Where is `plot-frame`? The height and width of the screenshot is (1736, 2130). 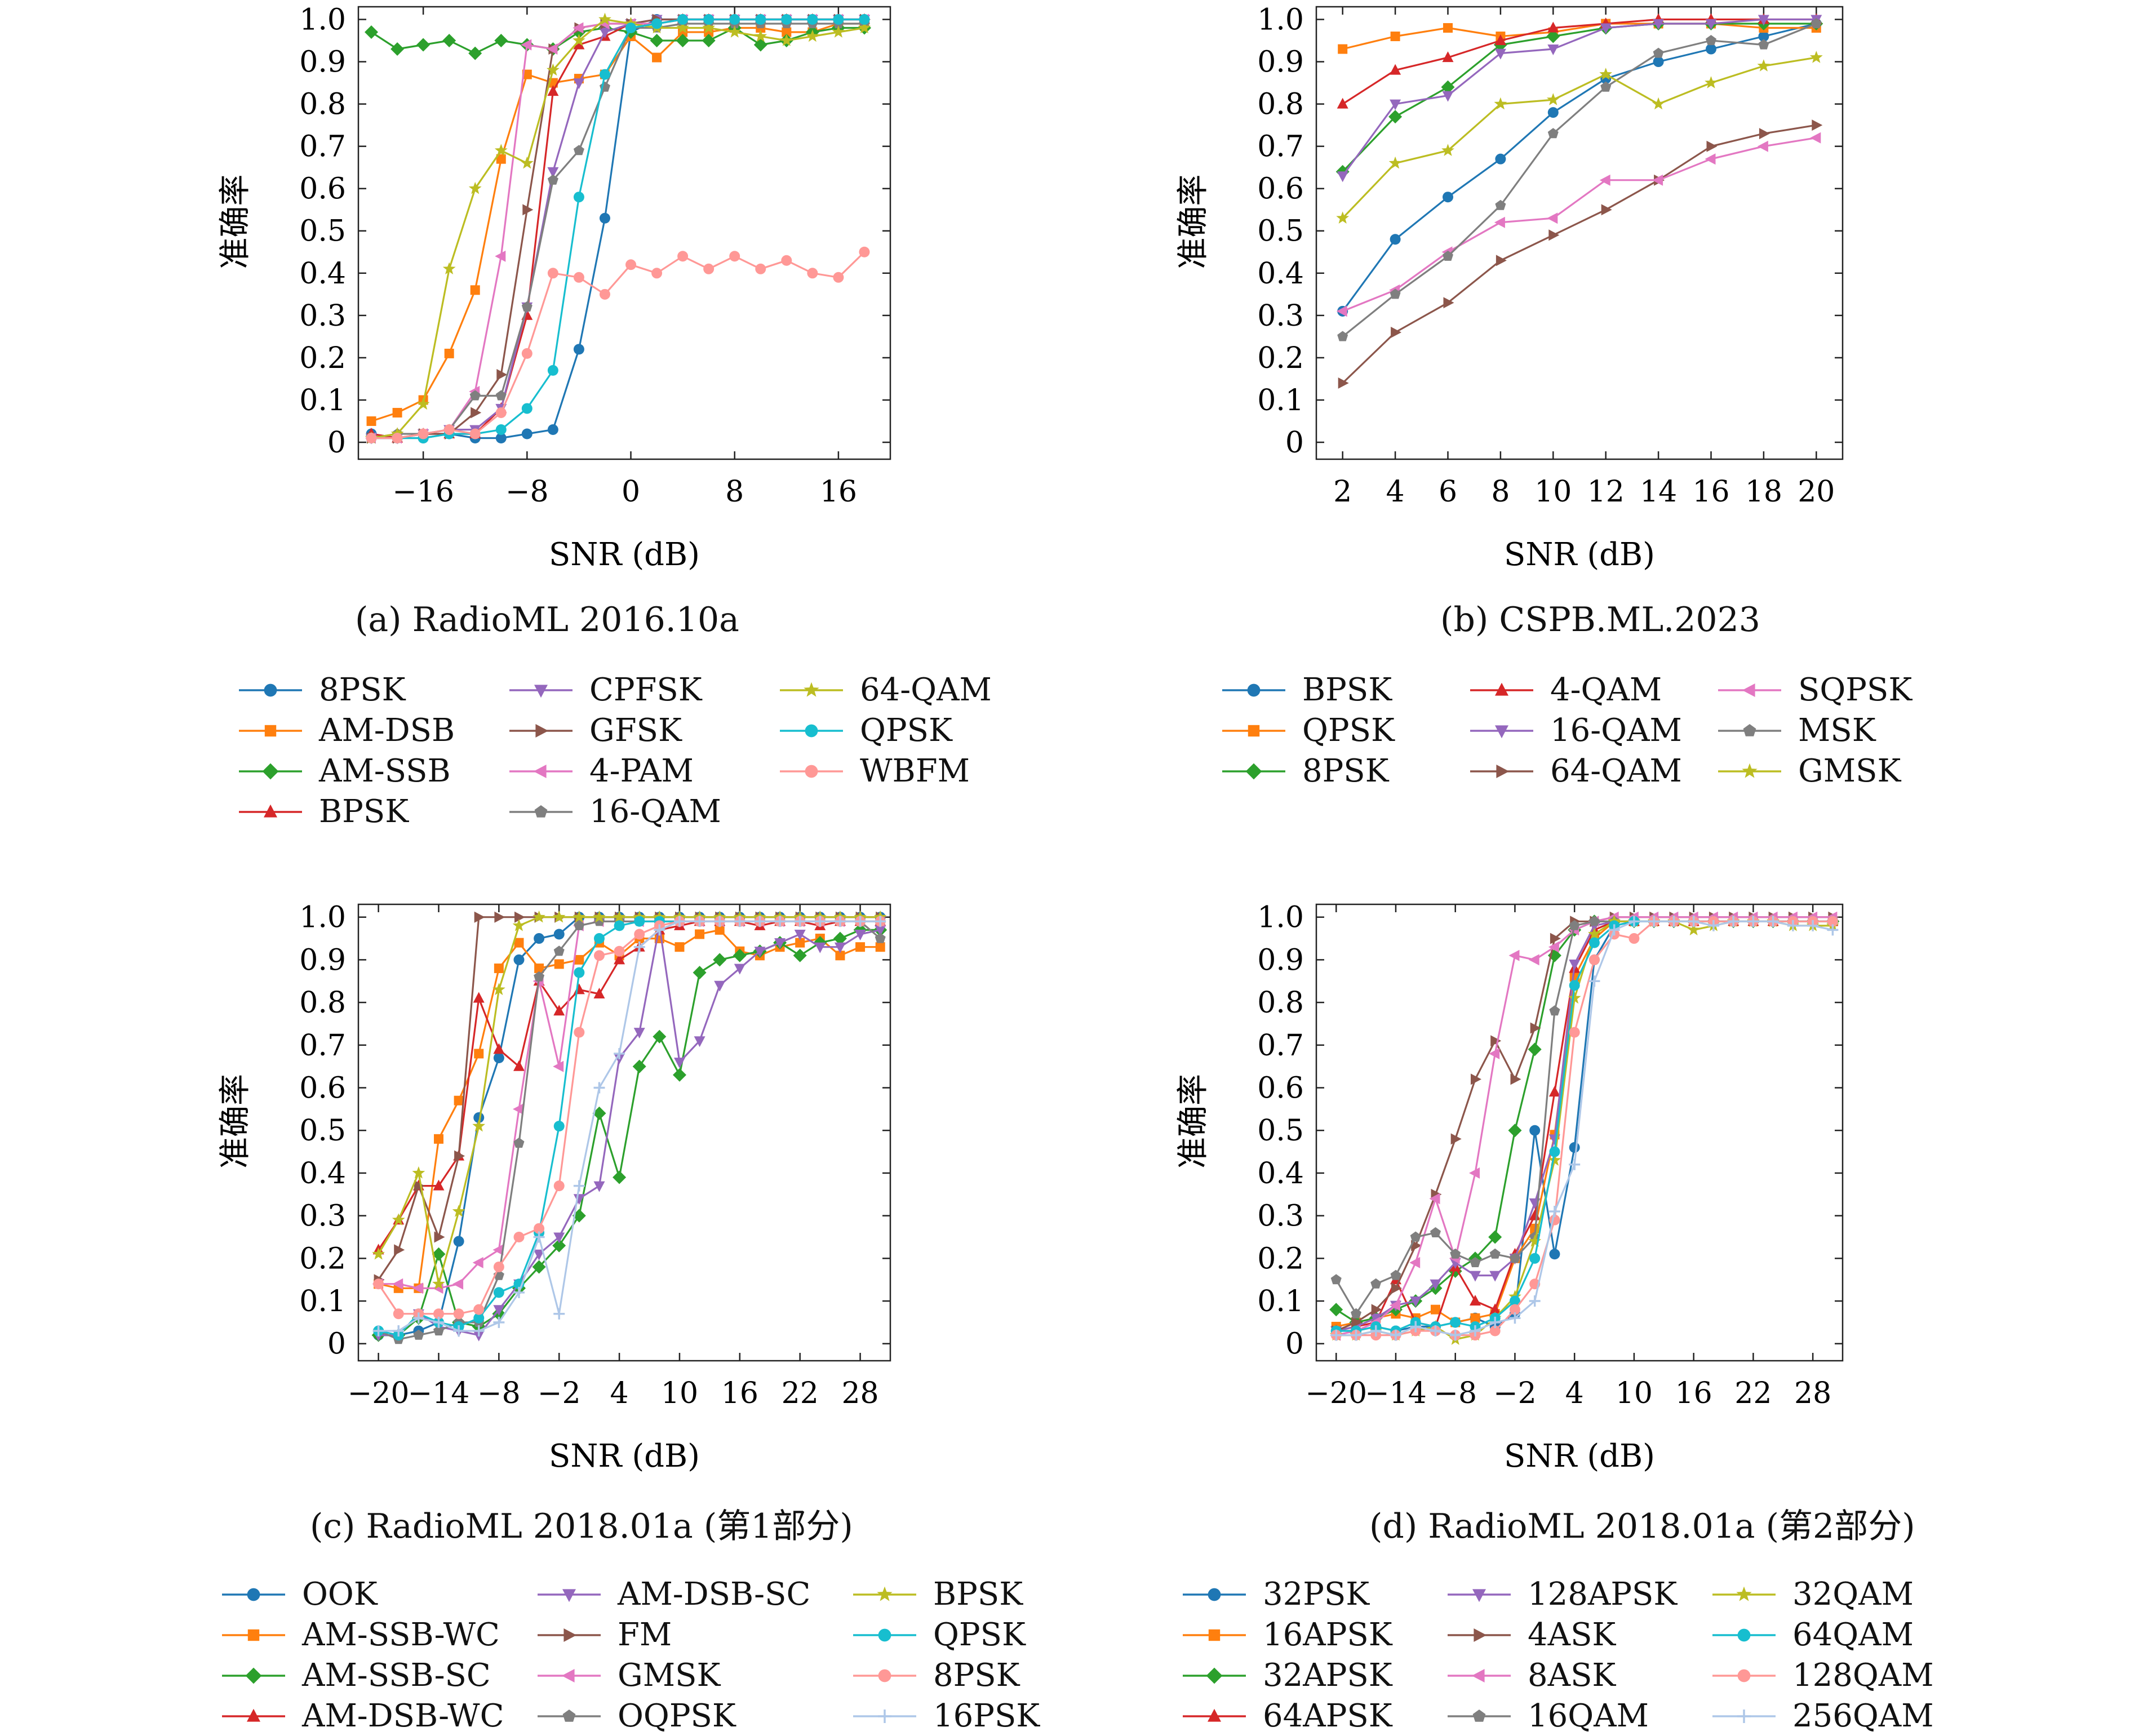
plot-frame is located at coordinates (624, 1132).